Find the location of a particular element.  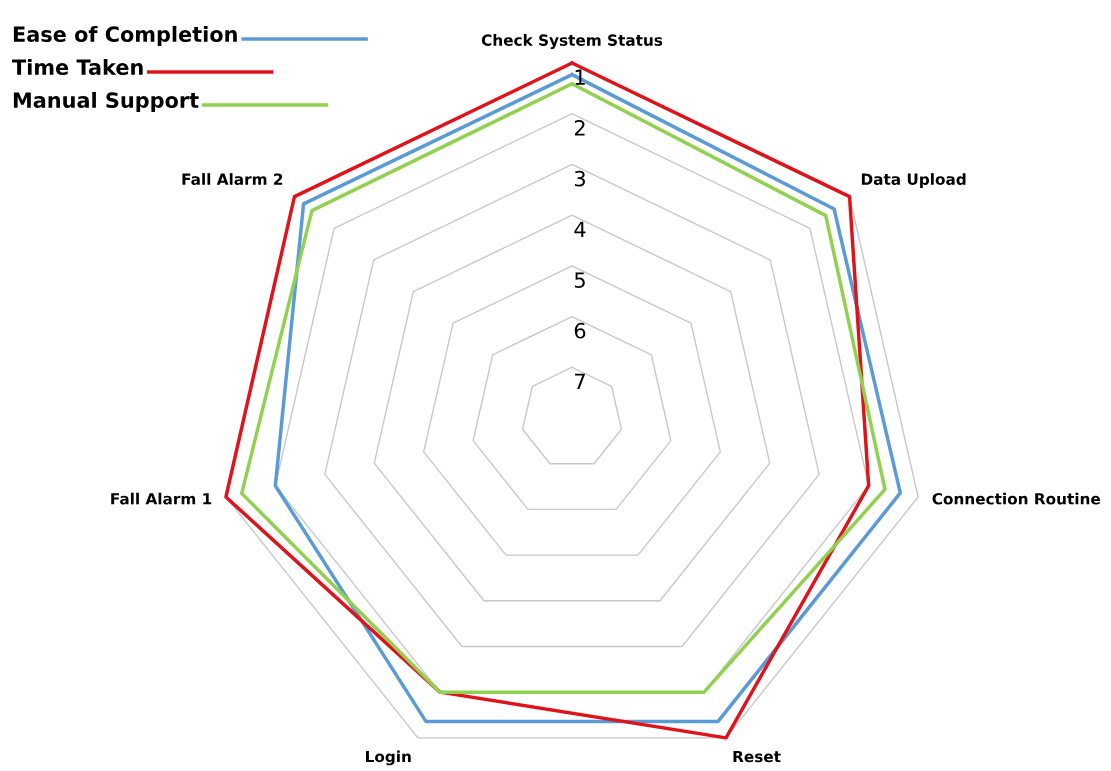

spoke-label: Fall Alarm 2 is located at coordinates (232, 179).